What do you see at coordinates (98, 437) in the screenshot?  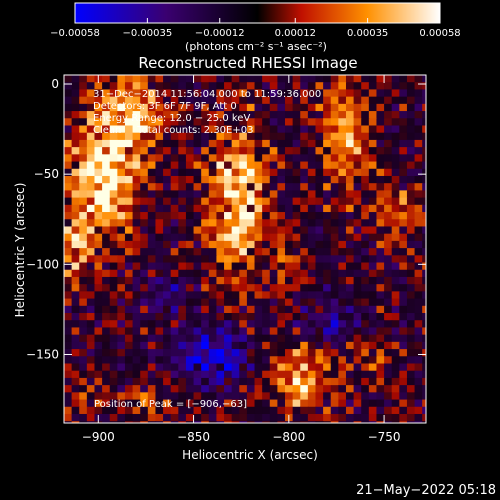 I see `x-tick-label: −900` at bounding box center [98, 437].